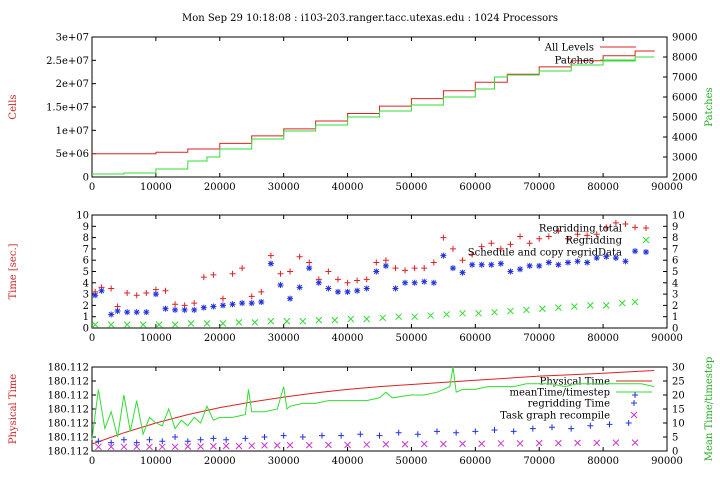 Image resolution: width=720 pixels, height=504 pixels. What do you see at coordinates (684, 118) in the screenshot?
I see `y2-tick-label: 5000` at bounding box center [684, 118].